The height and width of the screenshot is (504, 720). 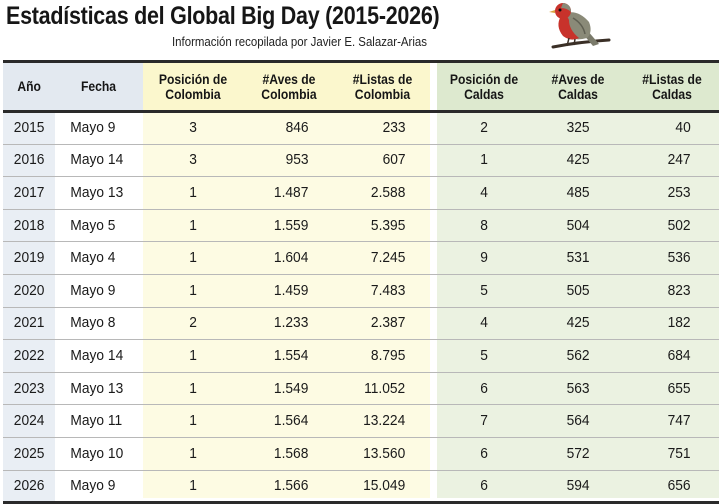 What do you see at coordinates (291, 225) in the screenshot?
I see `cell-aves-colombia: 1.559` at bounding box center [291, 225].